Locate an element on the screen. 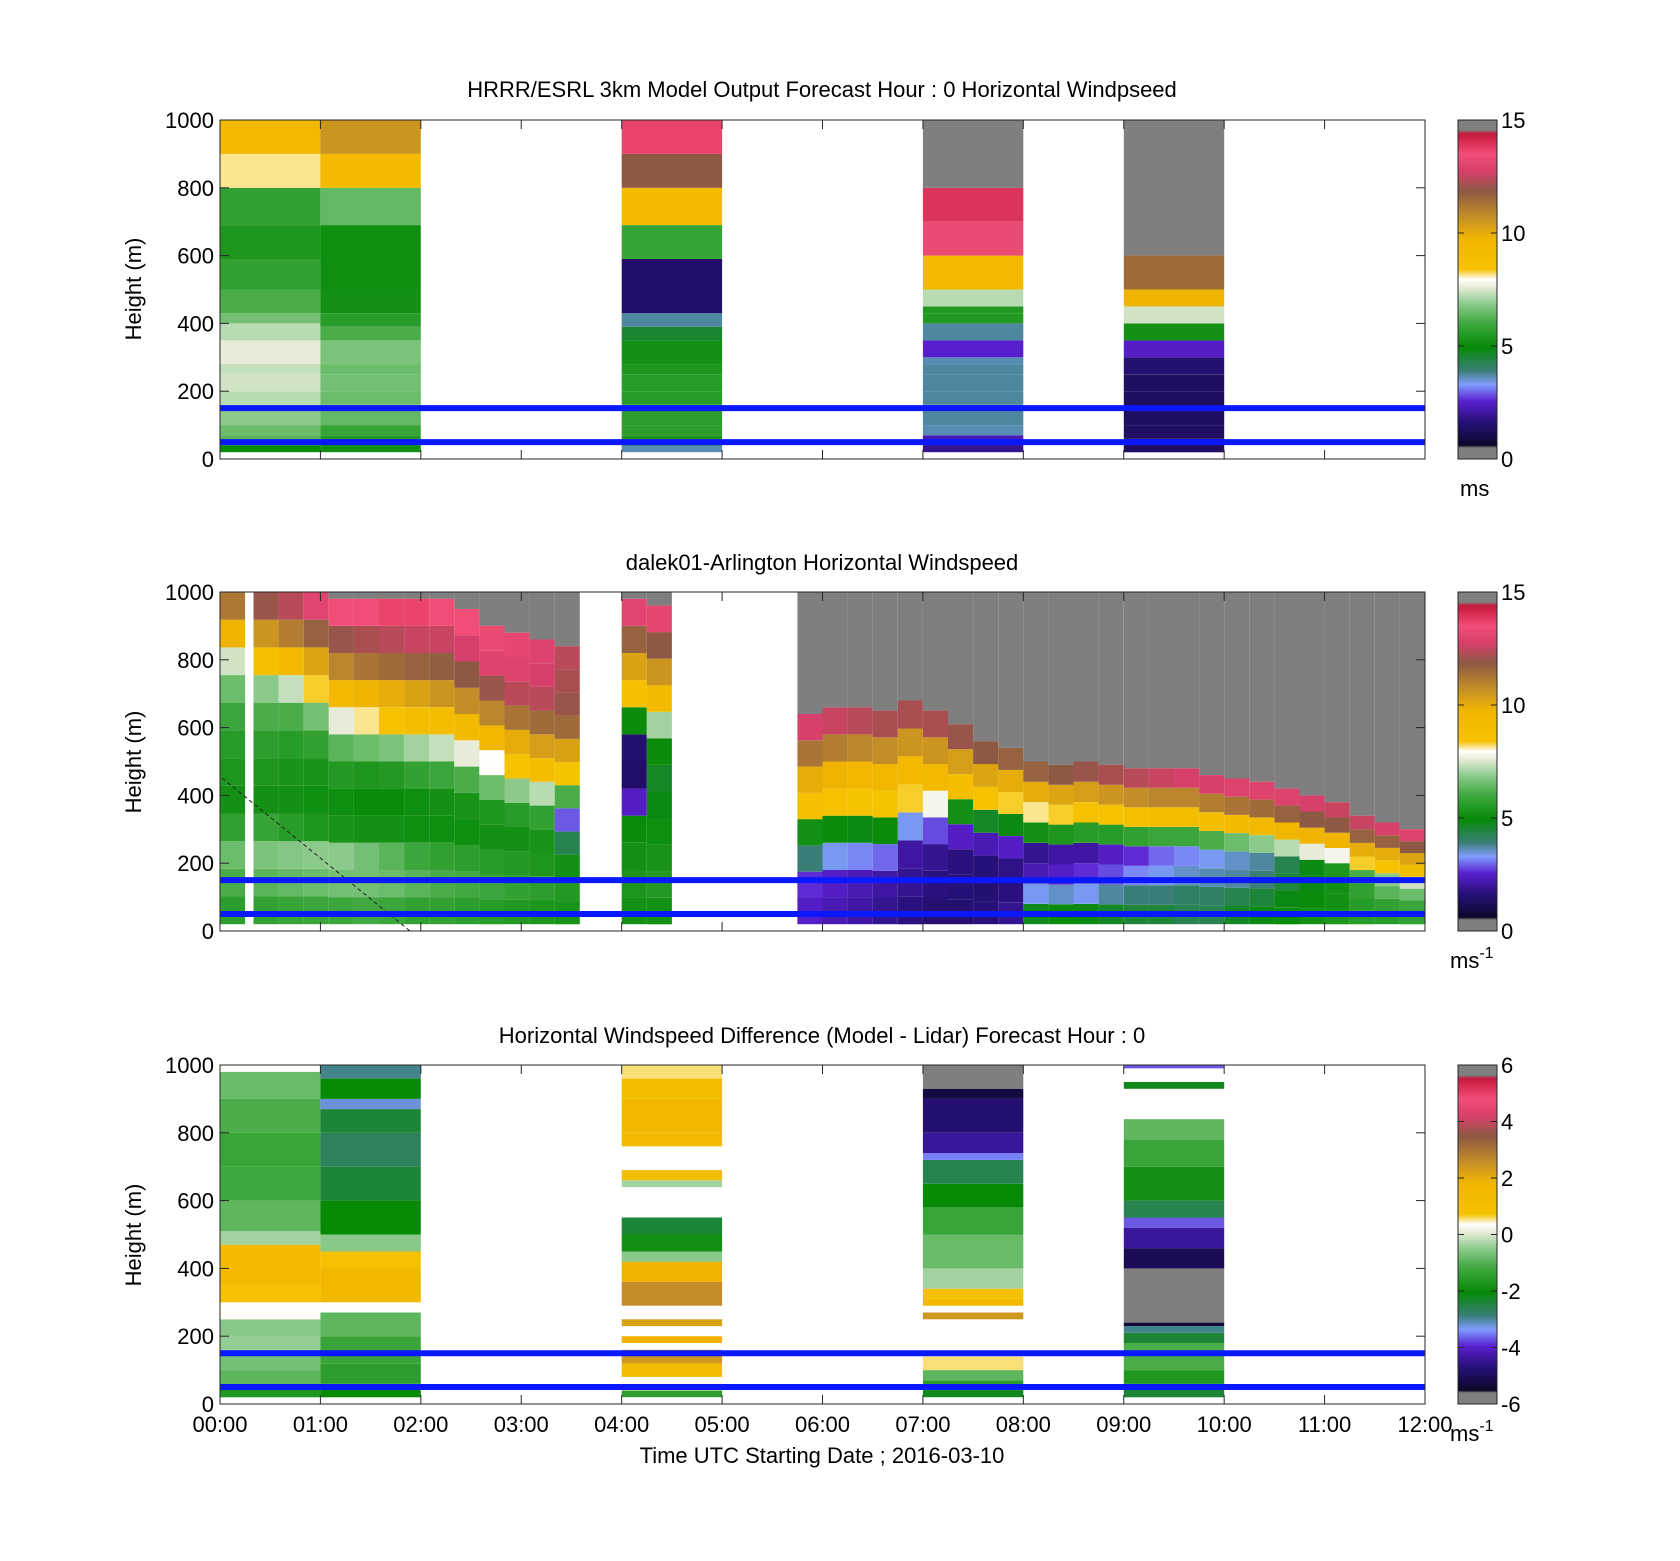  xtick-label: 00:00 is located at coordinates (219, 1424).